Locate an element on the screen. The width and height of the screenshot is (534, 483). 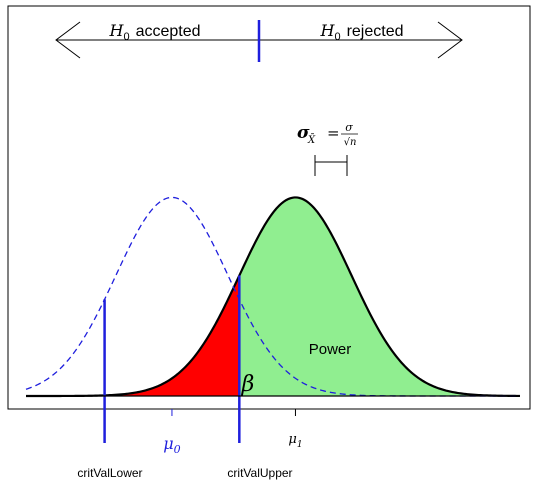
h0-accepted-label: H0 accepted is located at coordinates (154, 32).